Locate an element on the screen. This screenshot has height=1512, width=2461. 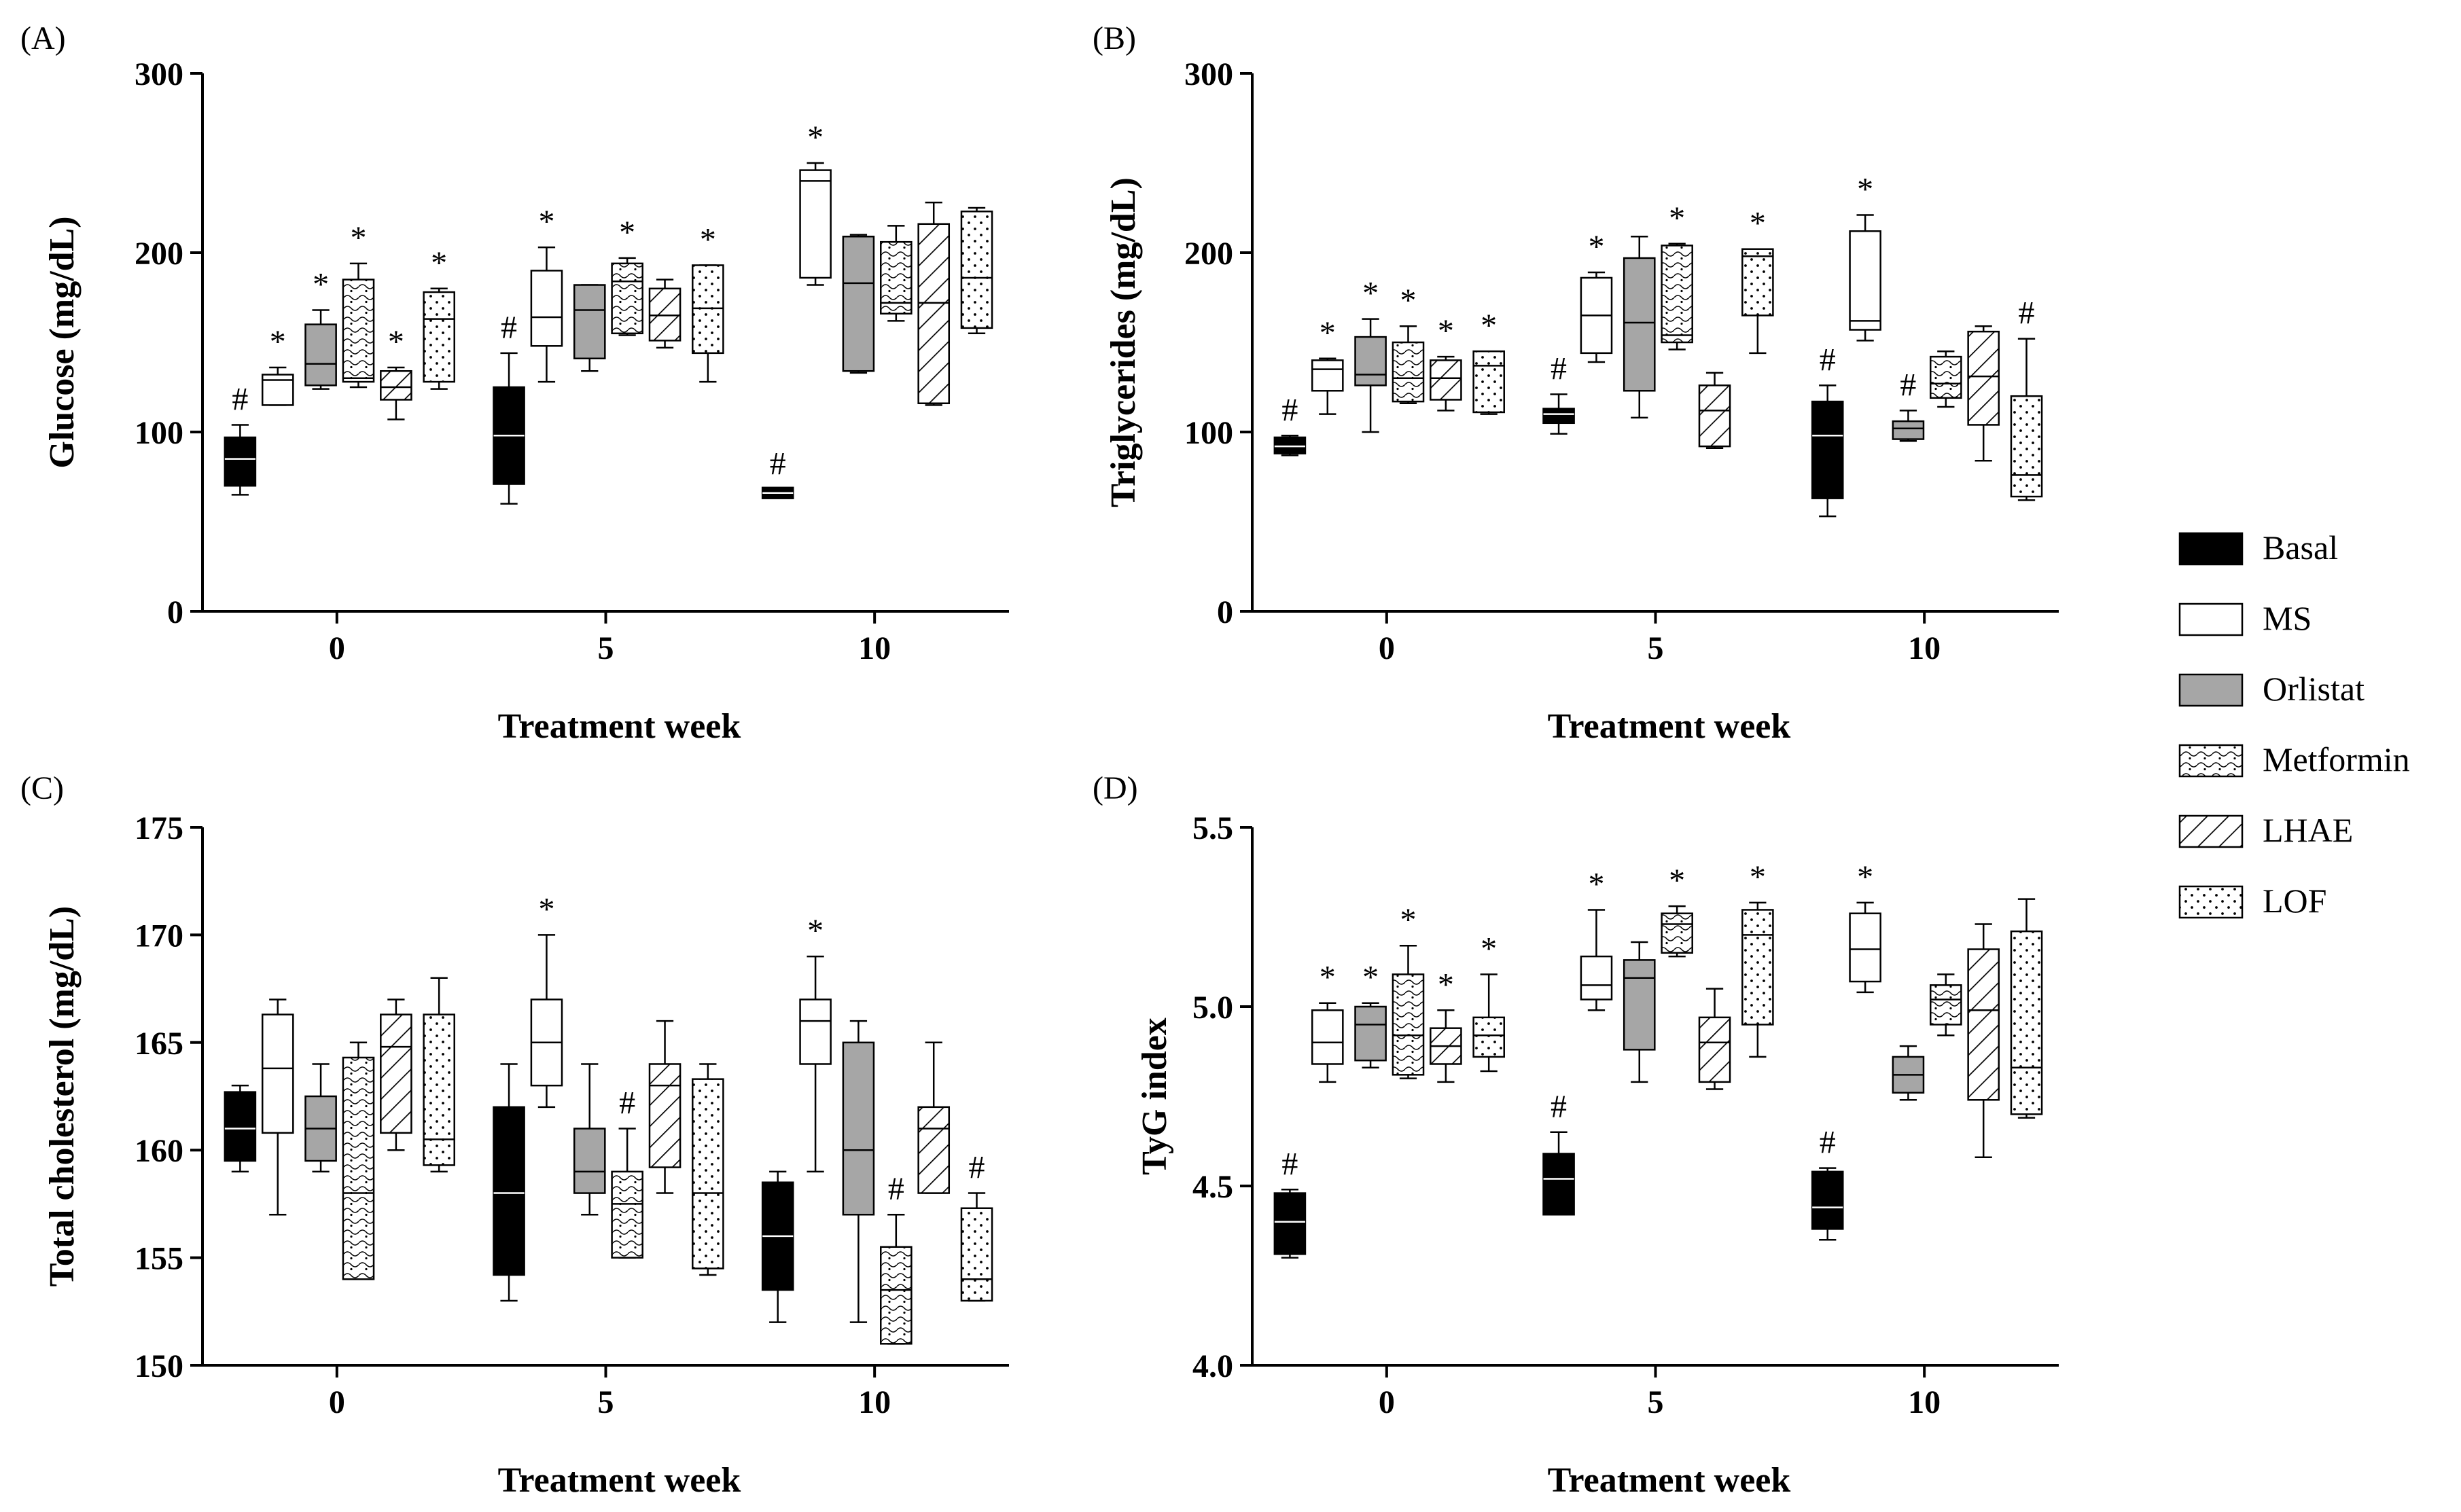
box-ms is located at coordinates (277, 1107).